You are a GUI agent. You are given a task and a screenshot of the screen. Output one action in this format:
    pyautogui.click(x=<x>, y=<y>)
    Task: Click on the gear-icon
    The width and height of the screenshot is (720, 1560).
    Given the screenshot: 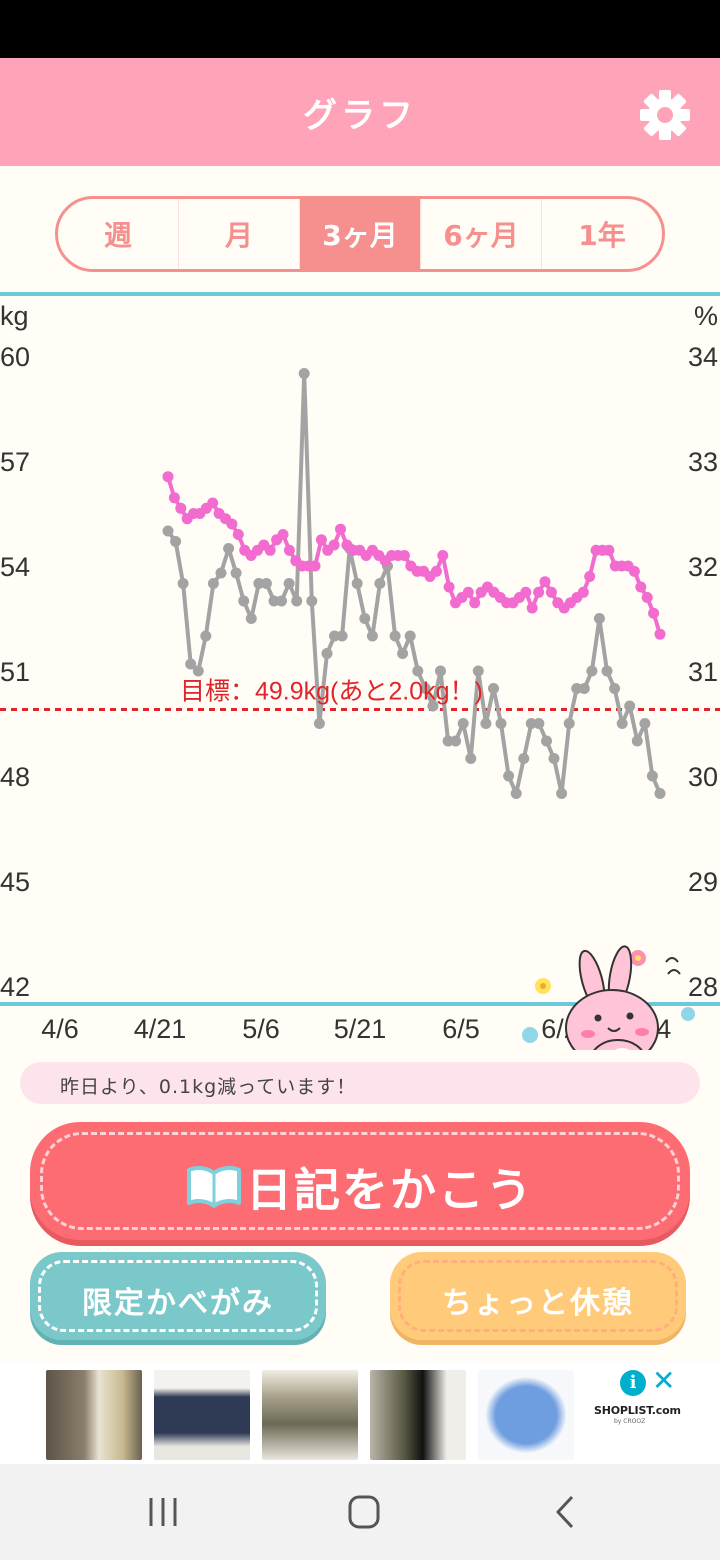 What is the action you would take?
    pyautogui.click(x=665, y=115)
    